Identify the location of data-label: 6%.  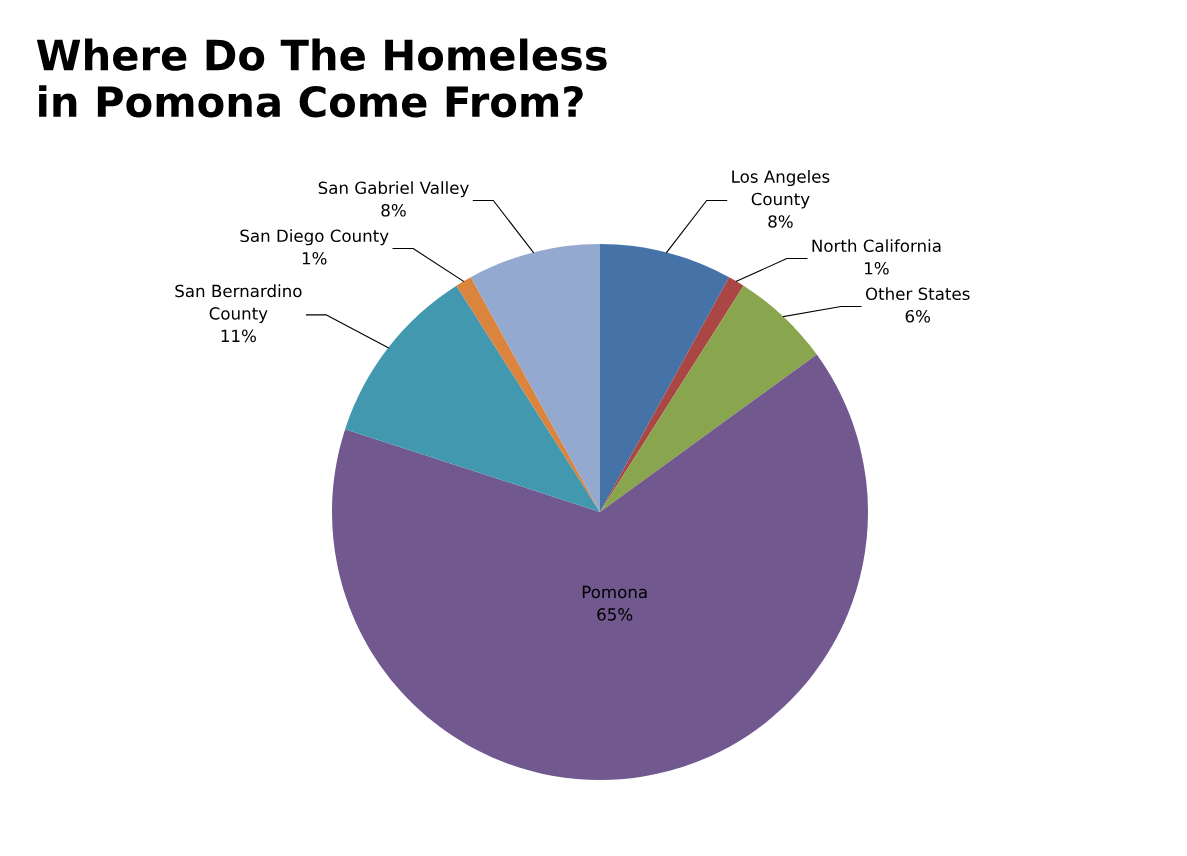
(917, 316).